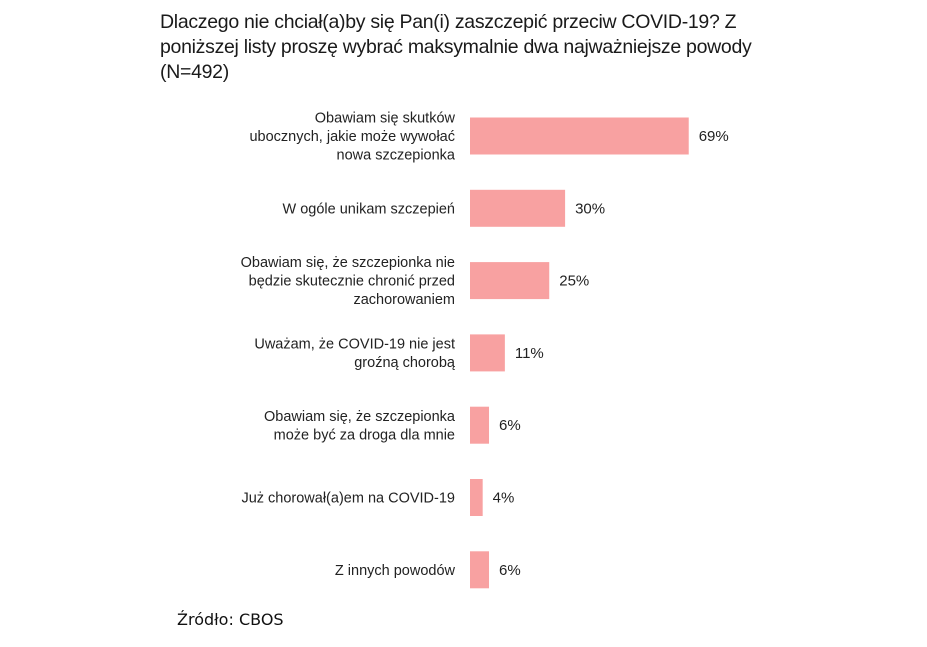 The height and width of the screenshot is (647, 927). I want to click on data-label: 4%, so click(504, 498).